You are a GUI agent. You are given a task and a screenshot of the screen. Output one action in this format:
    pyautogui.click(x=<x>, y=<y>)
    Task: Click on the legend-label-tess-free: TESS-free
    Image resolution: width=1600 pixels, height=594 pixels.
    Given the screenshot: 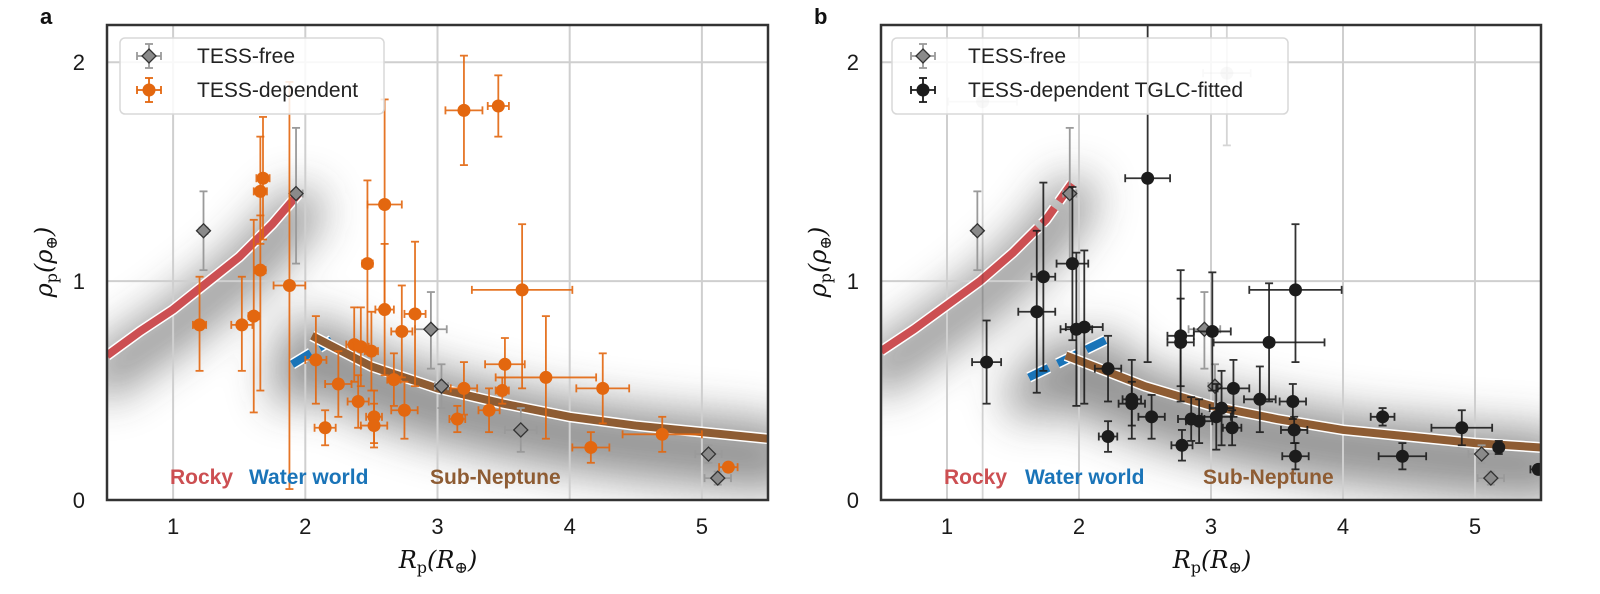 What is the action you would take?
    pyautogui.click(x=246, y=56)
    